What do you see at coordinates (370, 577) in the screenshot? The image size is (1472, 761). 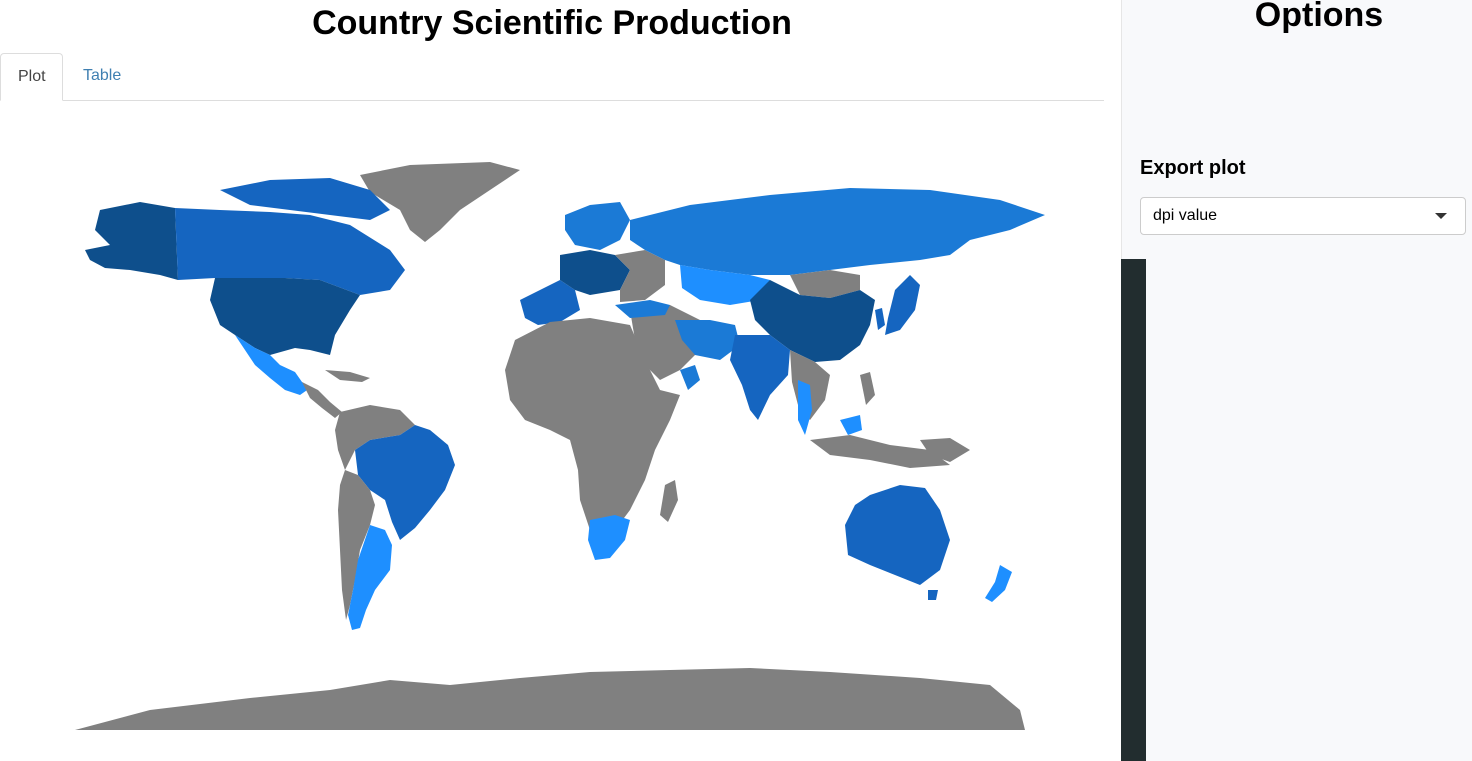 I see `map-argentina` at bounding box center [370, 577].